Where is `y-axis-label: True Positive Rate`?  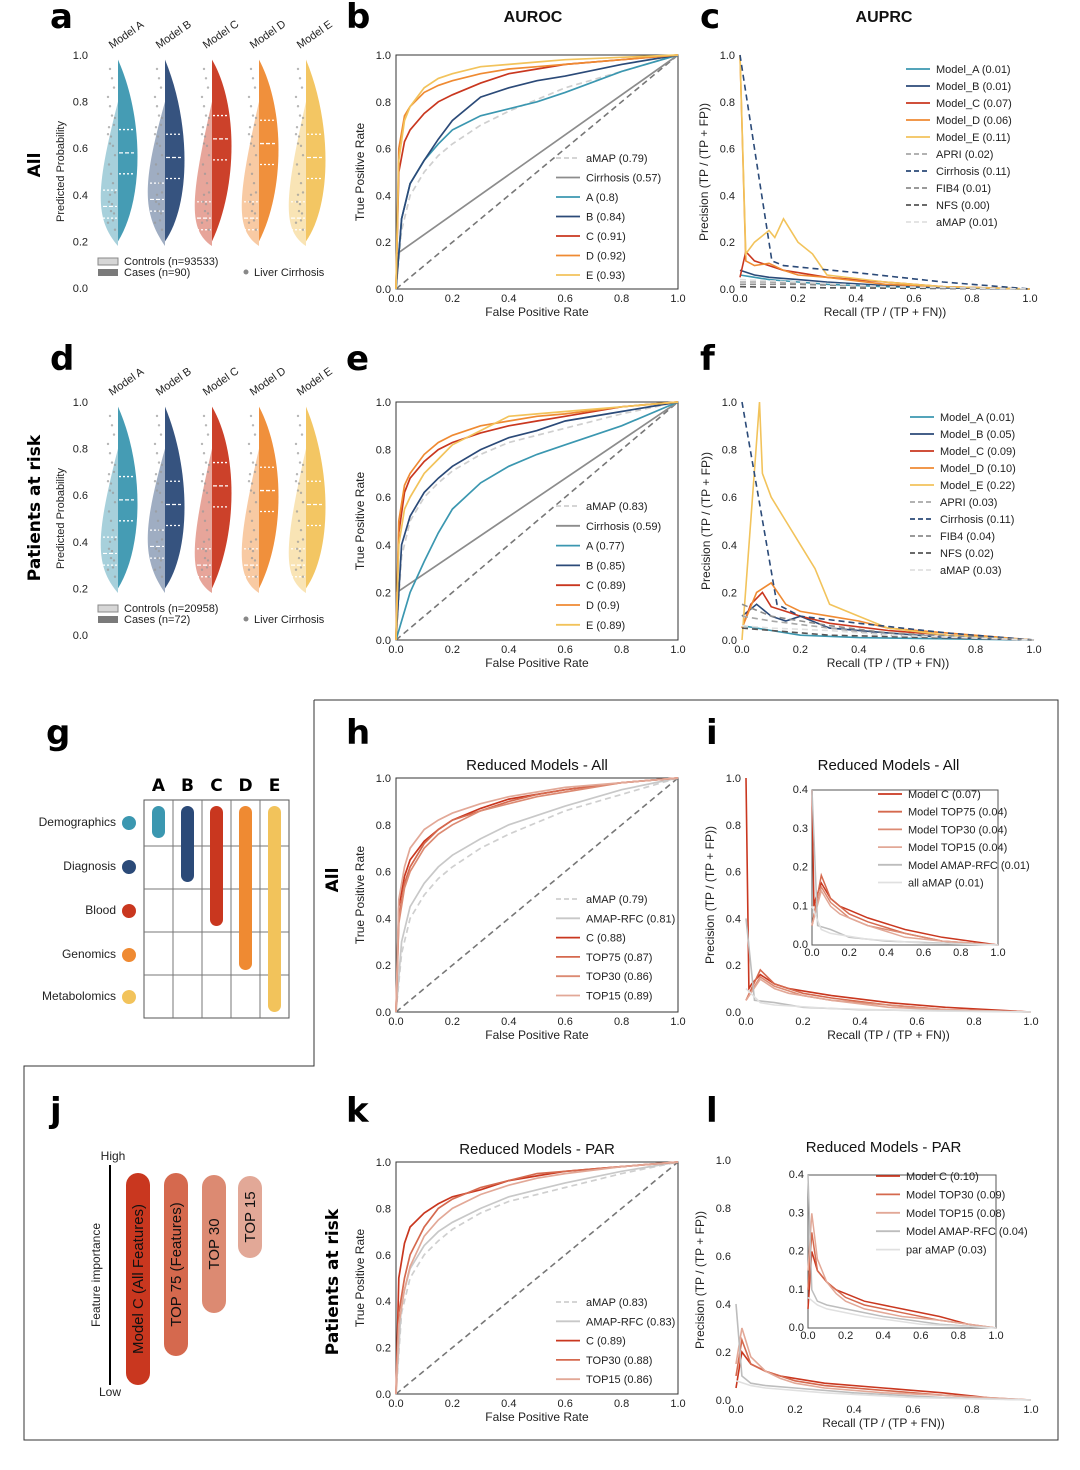
y-axis-label: True Positive Rate is located at coordinates (360, 521).